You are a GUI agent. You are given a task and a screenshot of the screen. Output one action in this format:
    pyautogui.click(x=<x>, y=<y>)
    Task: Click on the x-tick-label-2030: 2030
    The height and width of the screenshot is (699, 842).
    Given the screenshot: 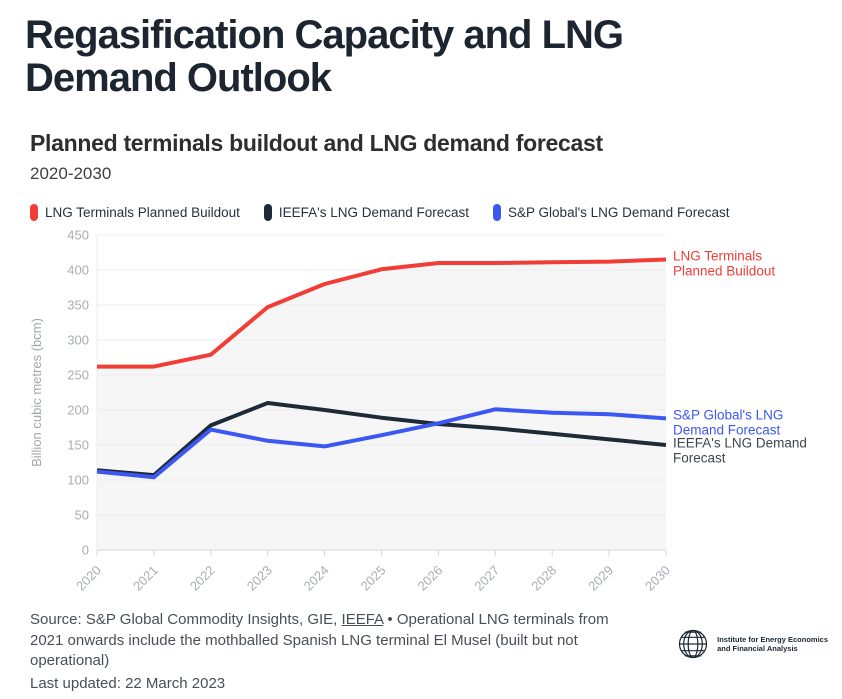 What is the action you would take?
    pyautogui.click(x=657, y=578)
    